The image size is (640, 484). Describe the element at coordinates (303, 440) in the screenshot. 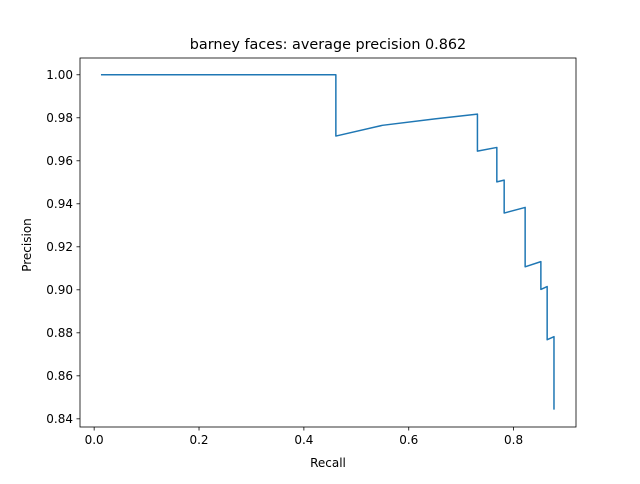

I see `x-tick-label: 0.4` at that location.